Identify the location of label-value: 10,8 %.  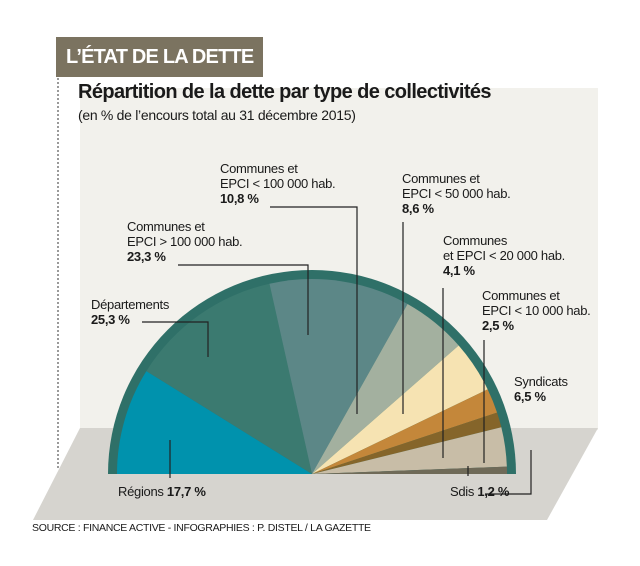
(239, 198).